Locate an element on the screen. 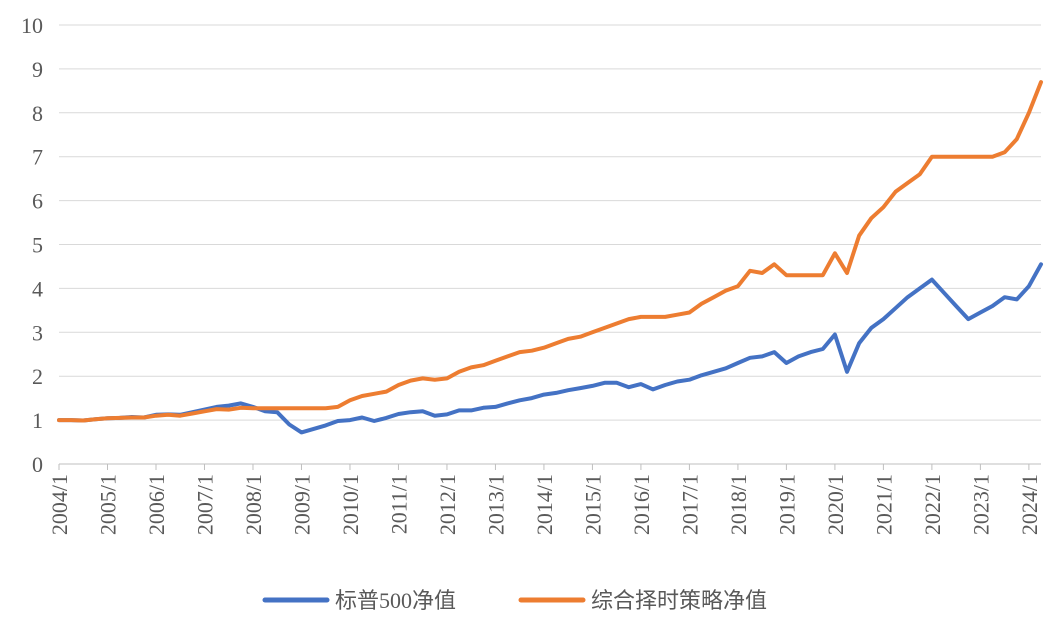  y-tick-label: 2 is located at coordinates (37, 376).